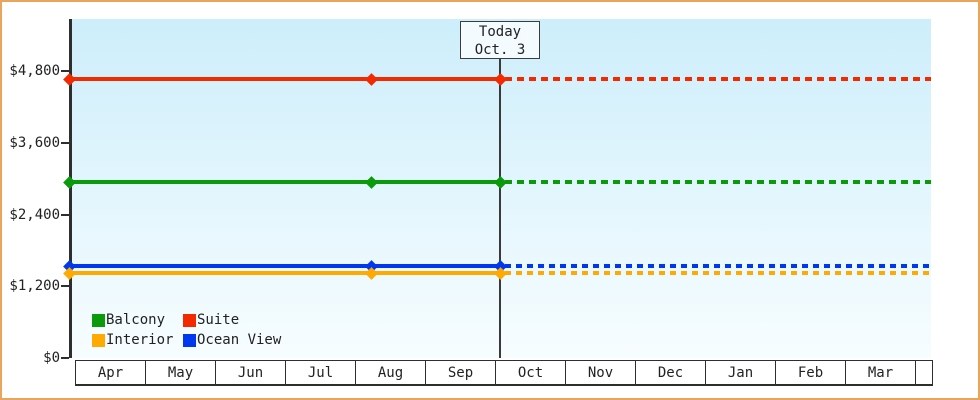  I want to click on y-axis-tick-label: $4,800, so click(34, 71).